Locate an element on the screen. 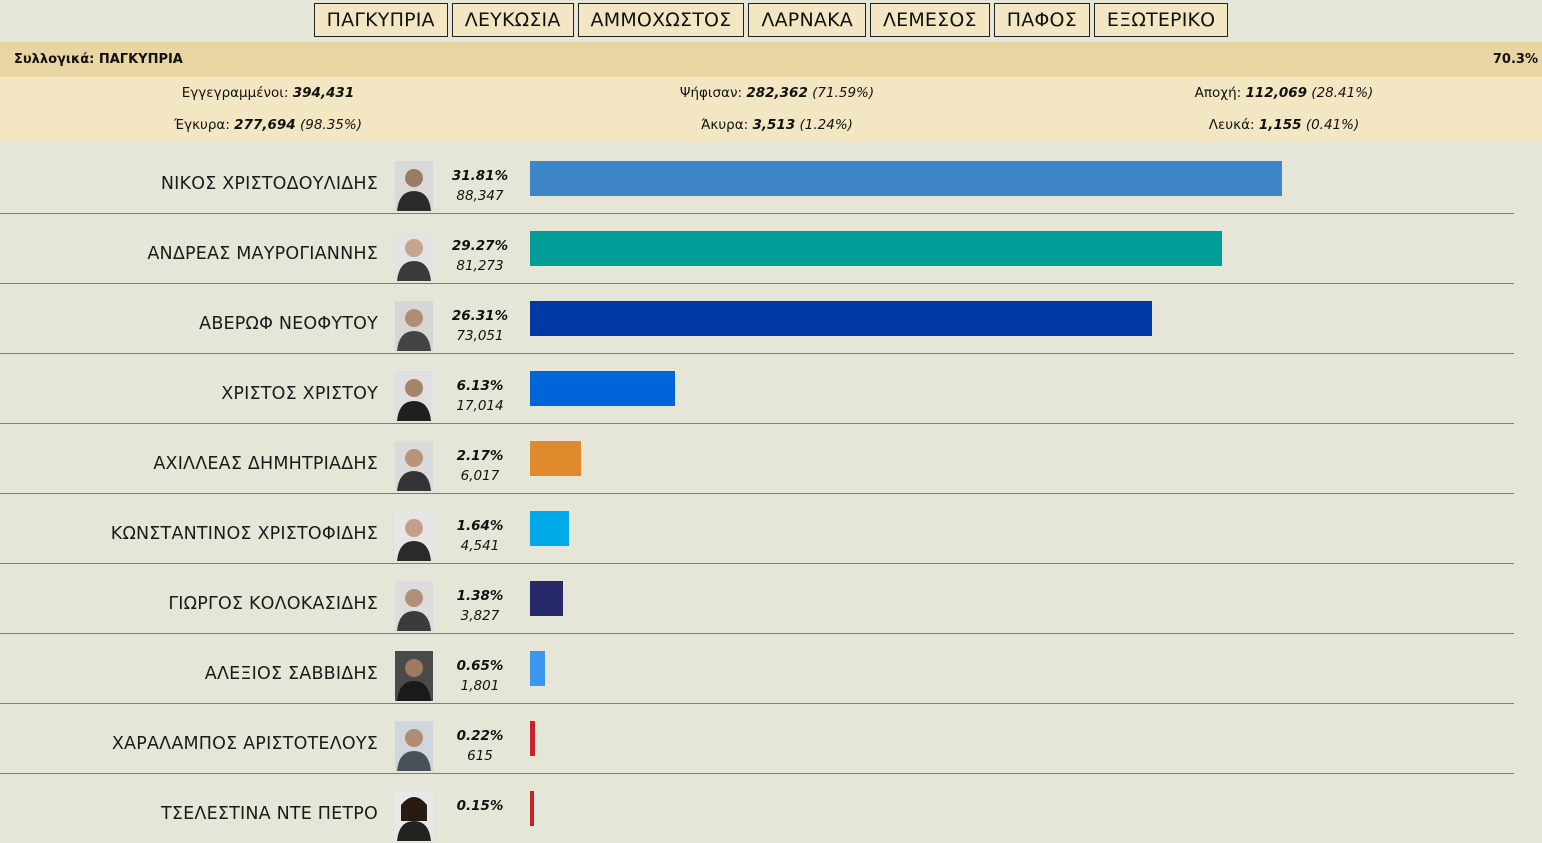 The height and width of the screenshot is (843, 1542). counted-progress: 70.3% is located at coordinates (1515, 59).